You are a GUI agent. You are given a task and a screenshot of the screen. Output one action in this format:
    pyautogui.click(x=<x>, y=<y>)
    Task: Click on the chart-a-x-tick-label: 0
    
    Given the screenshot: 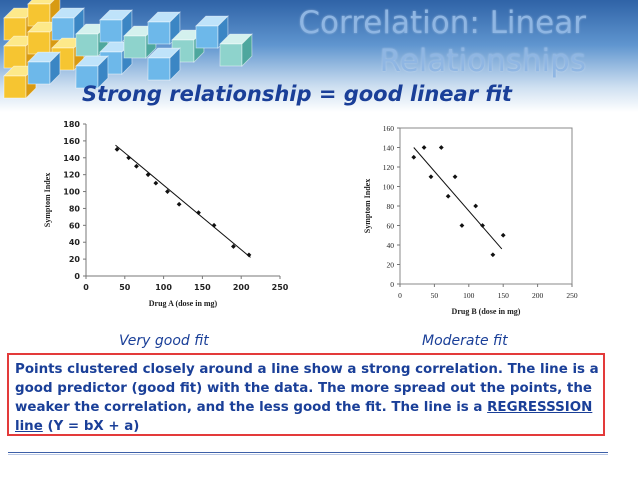 What is the action you would take?
    pyautogui.click(x=86, y=287)
    